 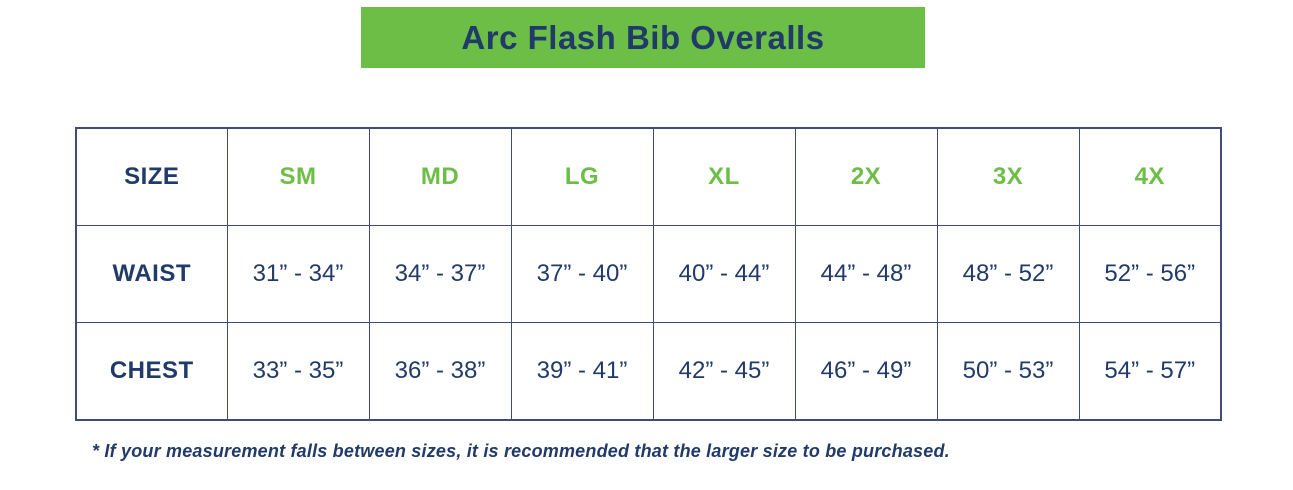 What do you see at coordinates (724, 274) in the screenshot?
I see `waist-value-xl: 40” - 44”` at bounding box center [724, 274].